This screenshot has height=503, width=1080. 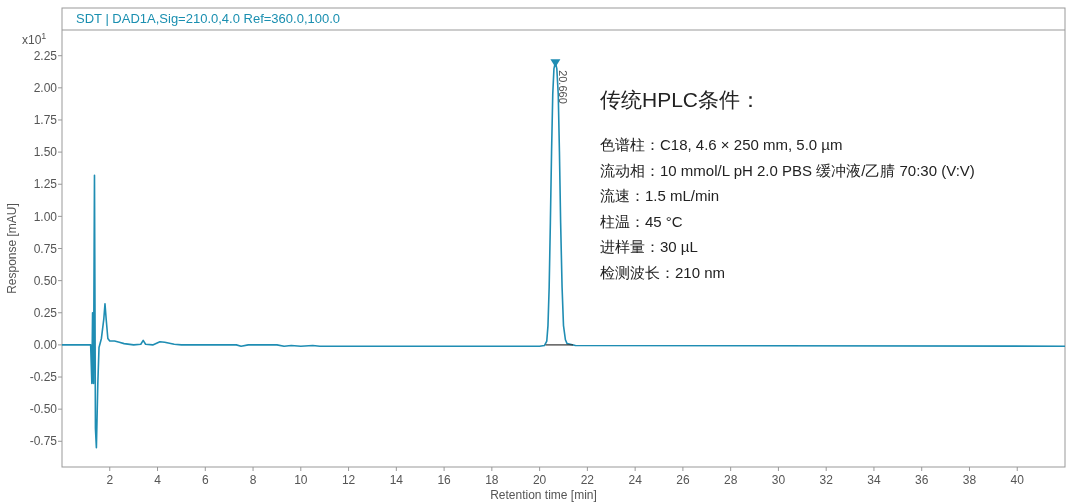 What do you see at coordinates (492, 480) in the screenshot?
I see `x-tick-label: 18` at bounding box center [492, 480].